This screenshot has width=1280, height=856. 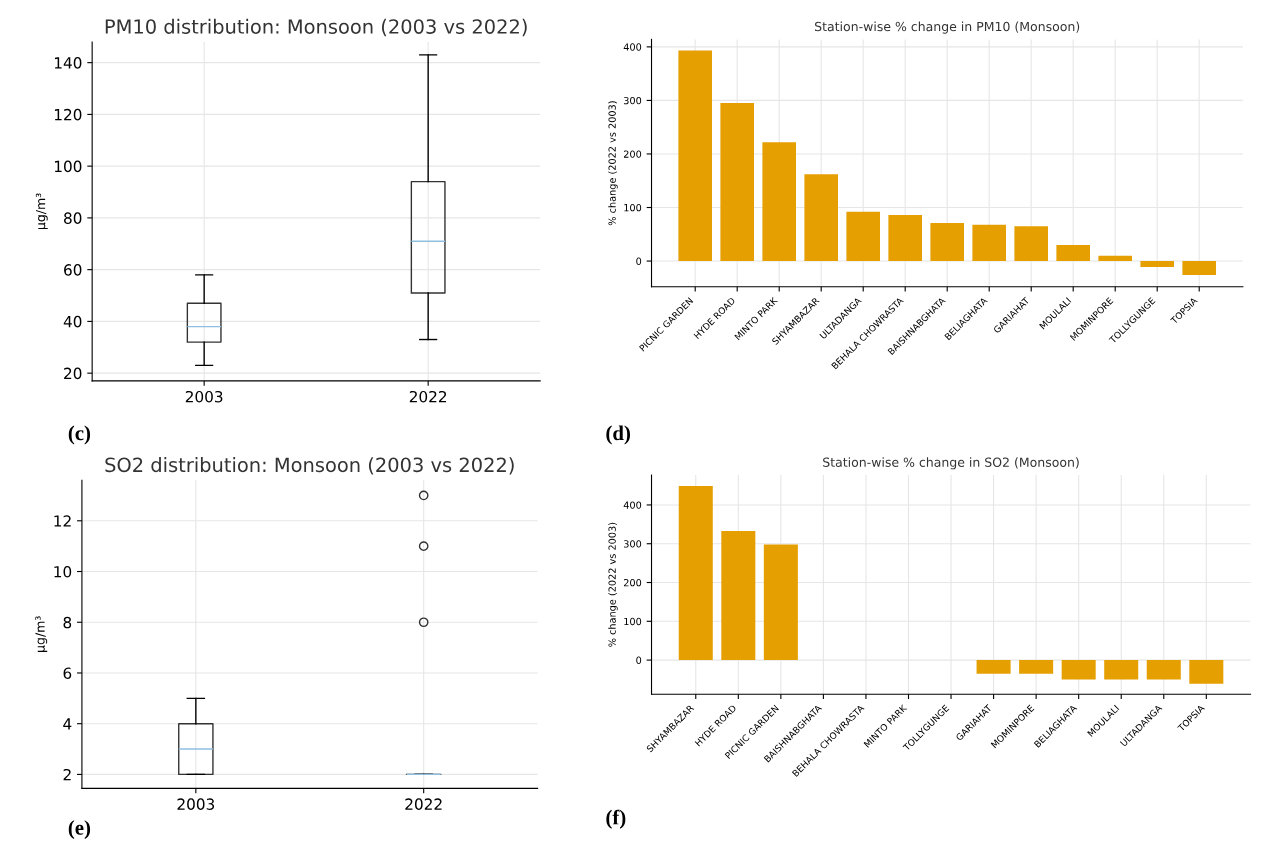 I want to click on chart-title: SO2 distribution: Monsoon (2003 vs 2022), so click(x=309, y=466).